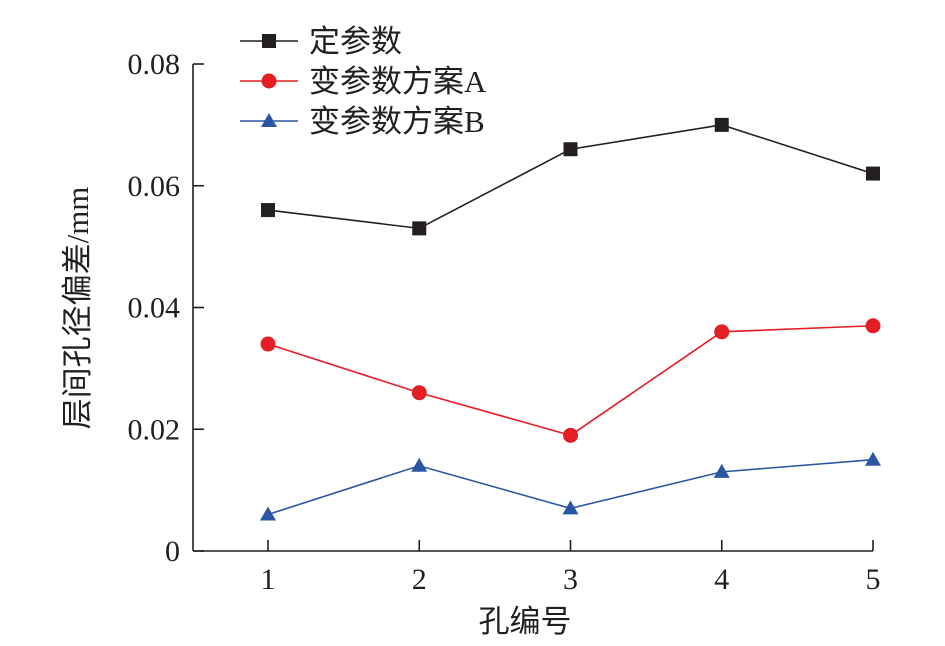 Image resolution: width=945 pixels, height=646 pixels. Describe the element at coordinates (154, 186) in the screenshot. I see `y-tick-label: 0.06` at that location.